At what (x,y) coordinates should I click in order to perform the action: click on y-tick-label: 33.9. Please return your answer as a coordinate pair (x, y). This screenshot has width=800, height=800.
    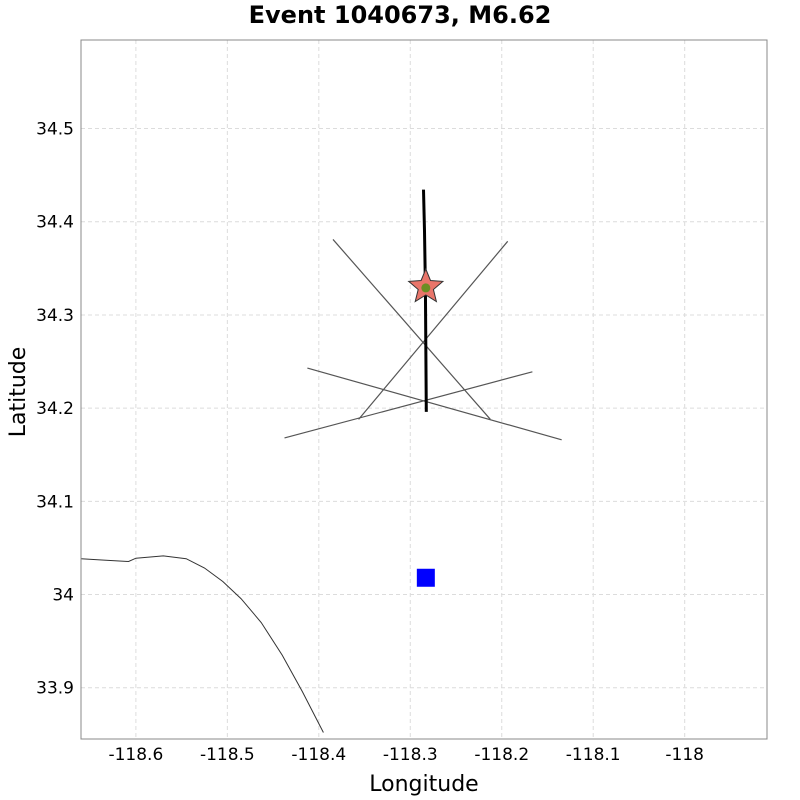
    Looking at the image, I should click on (55, 689).